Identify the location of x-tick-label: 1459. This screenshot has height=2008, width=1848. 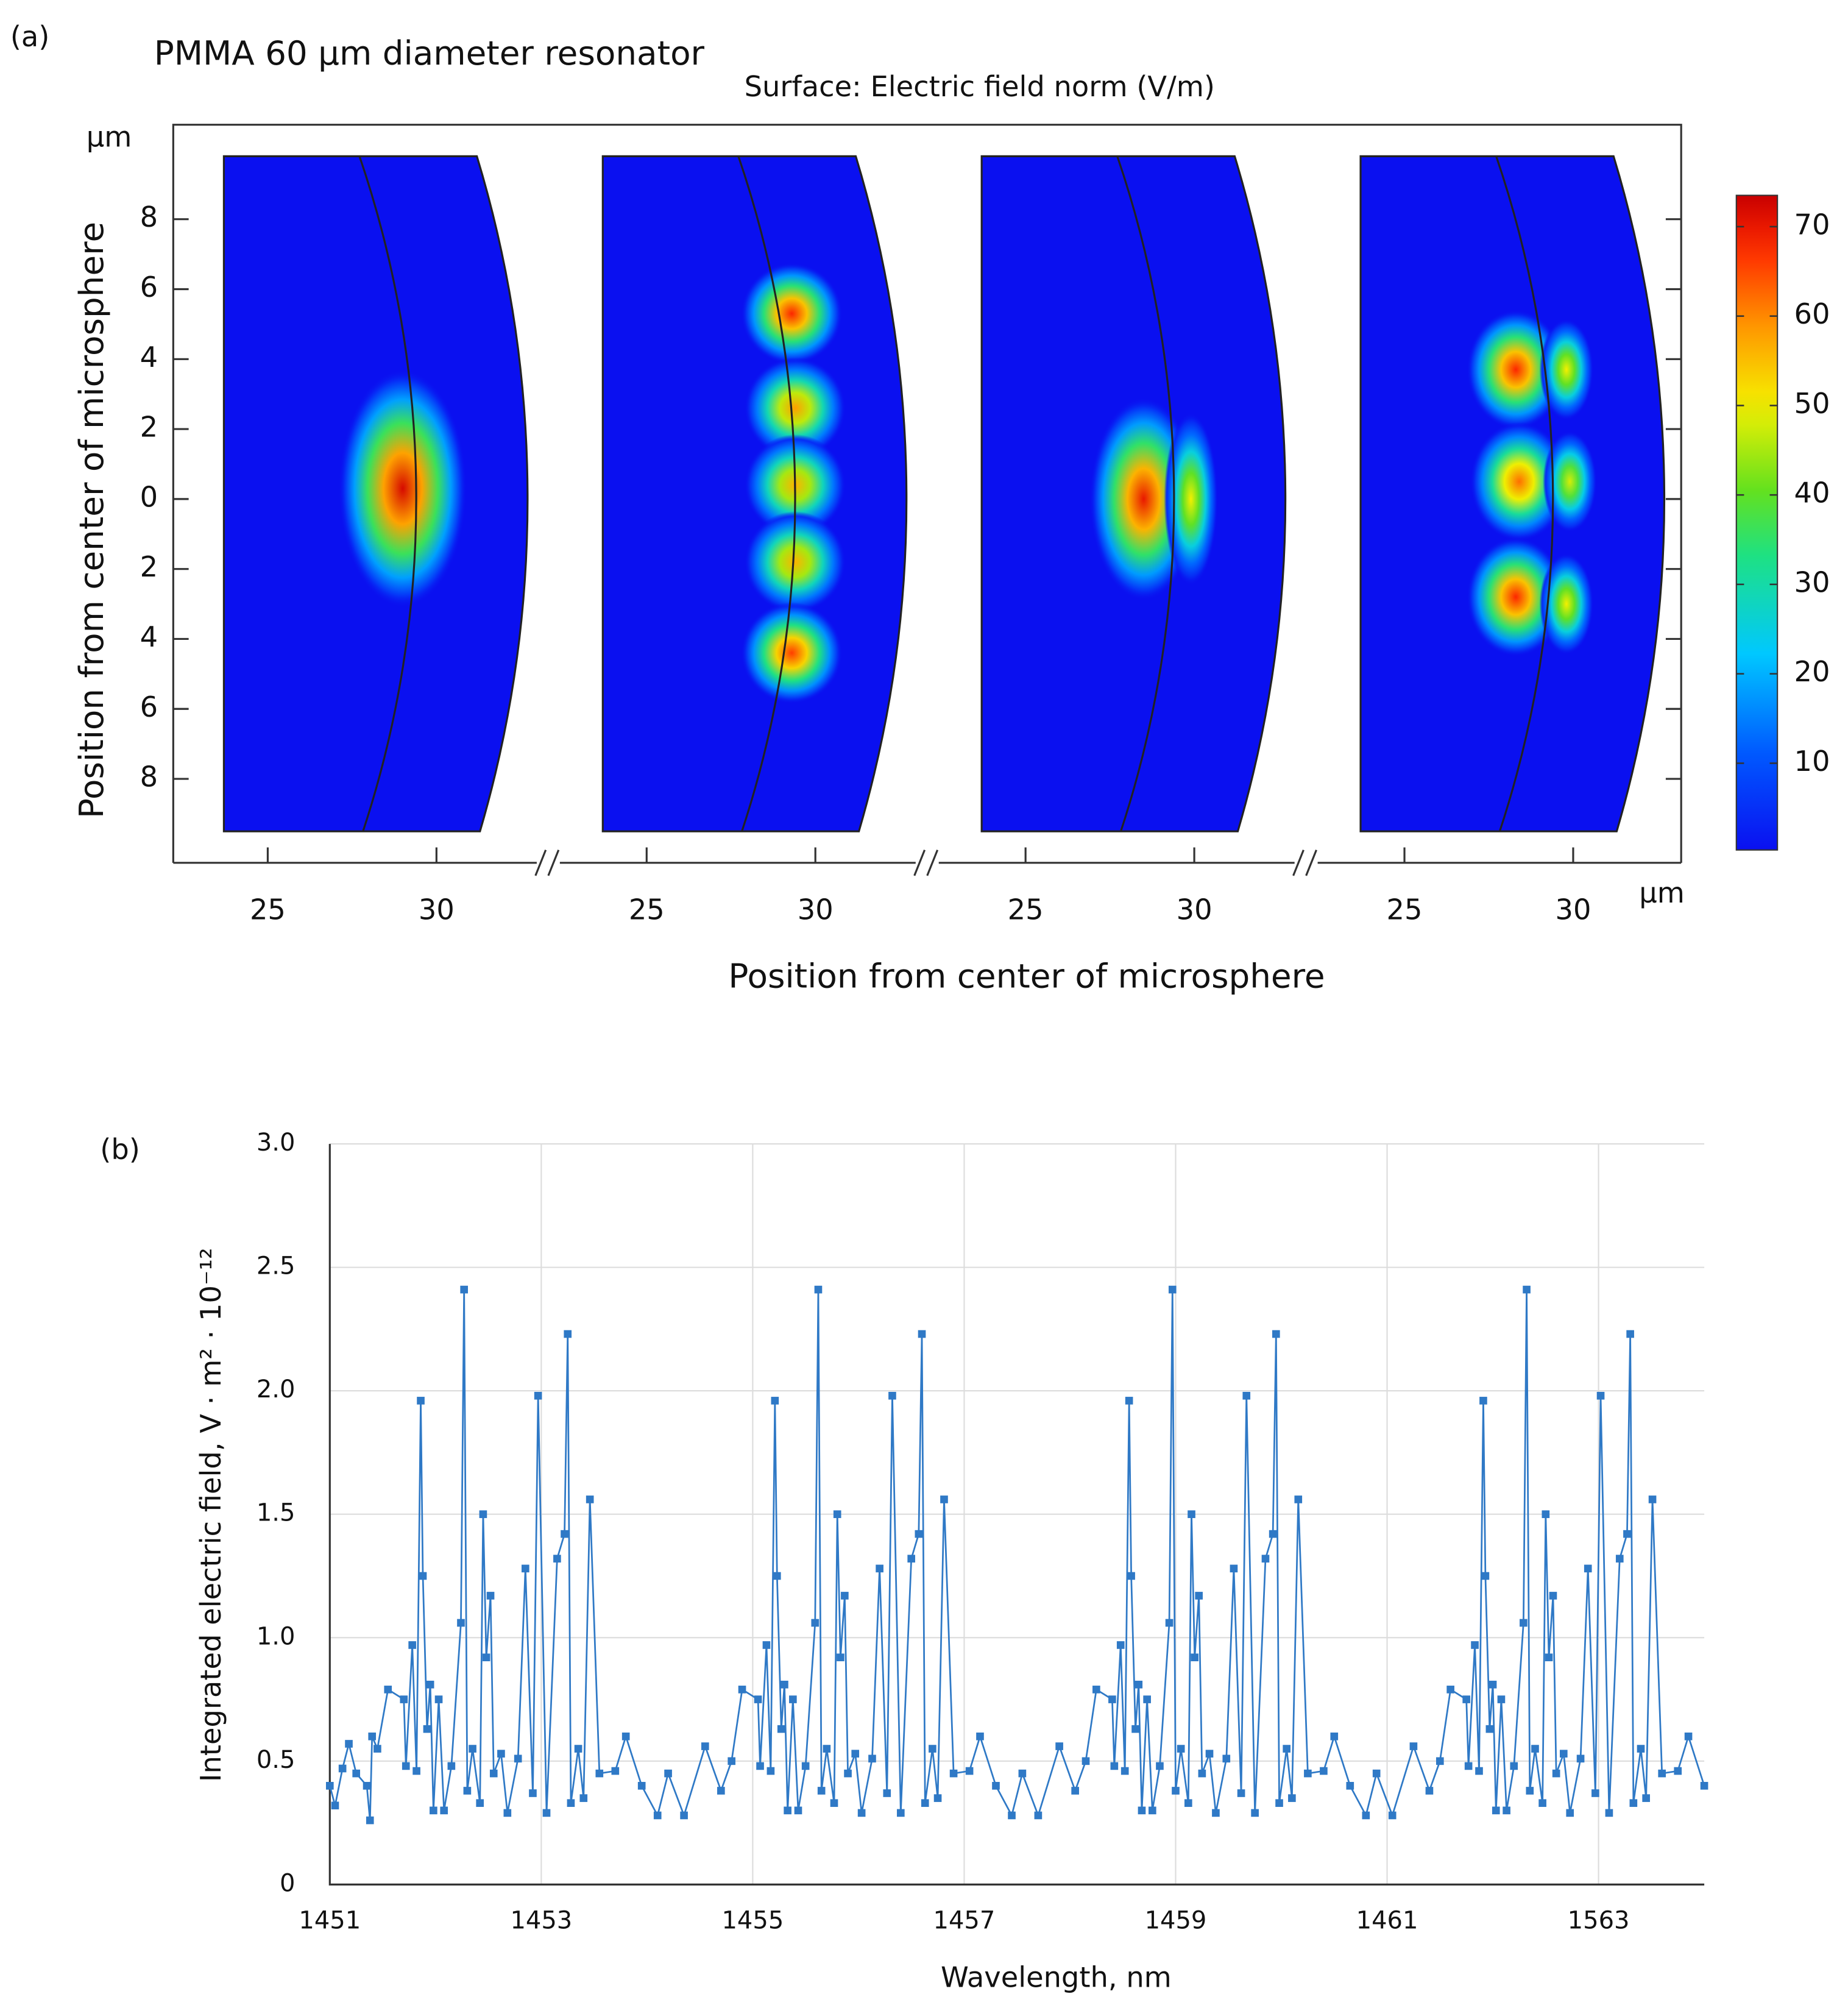
(1176, 1920).